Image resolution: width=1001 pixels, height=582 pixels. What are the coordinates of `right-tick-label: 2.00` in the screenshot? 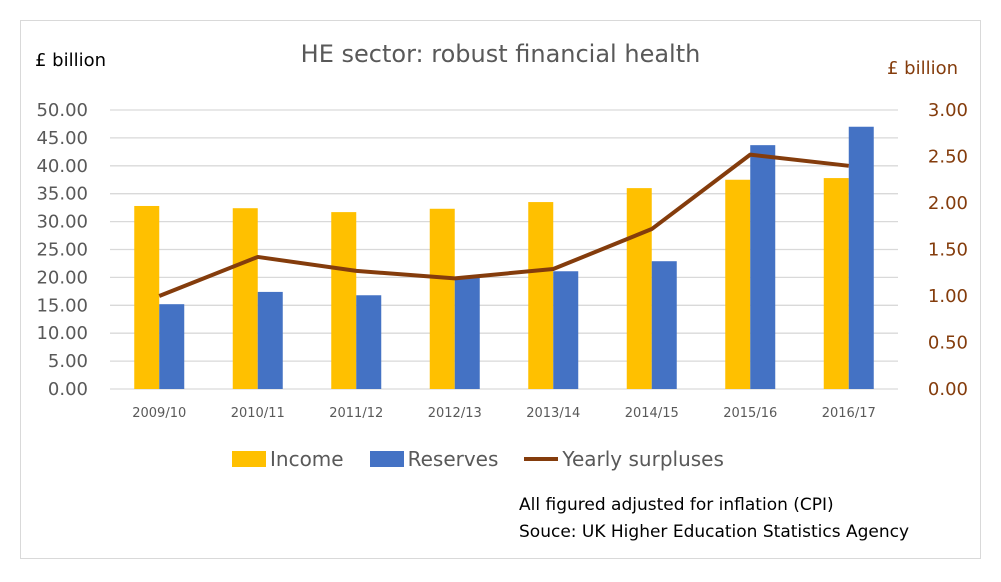 It's located at (948, 203).